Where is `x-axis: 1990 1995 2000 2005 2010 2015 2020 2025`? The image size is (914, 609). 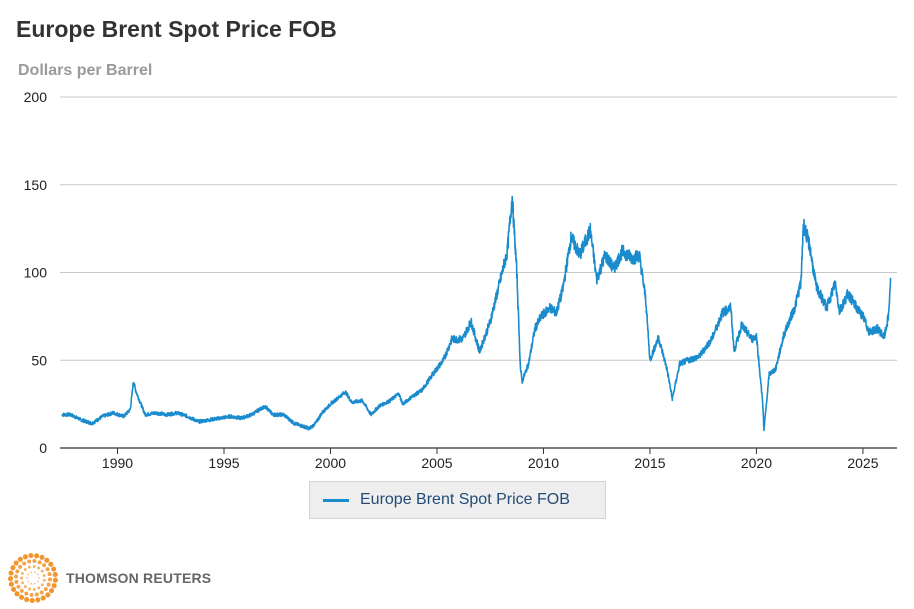 x-axis: 1990 1995 2000 2005 2010 2015 2020 2025 is located at coordinates (478, 459).